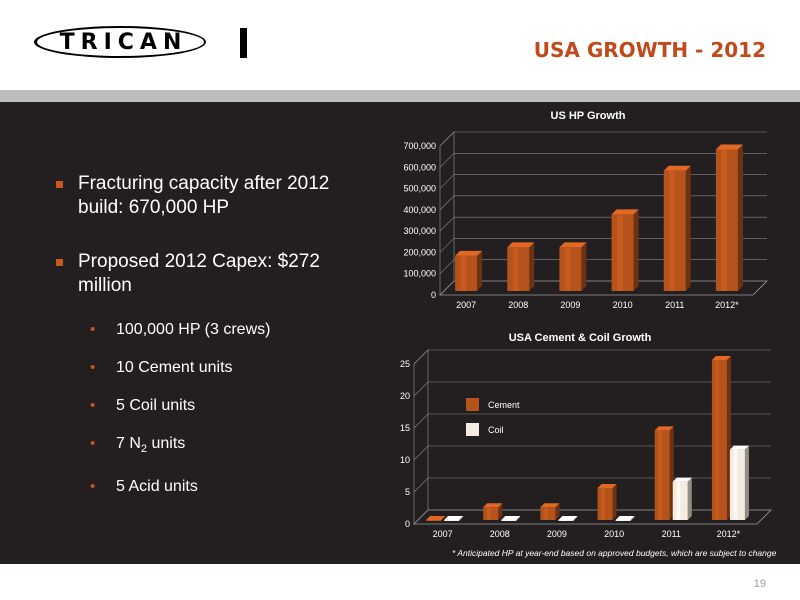  I want to click on sub-bullet-text: 5 Coil units, so click(156, 405).